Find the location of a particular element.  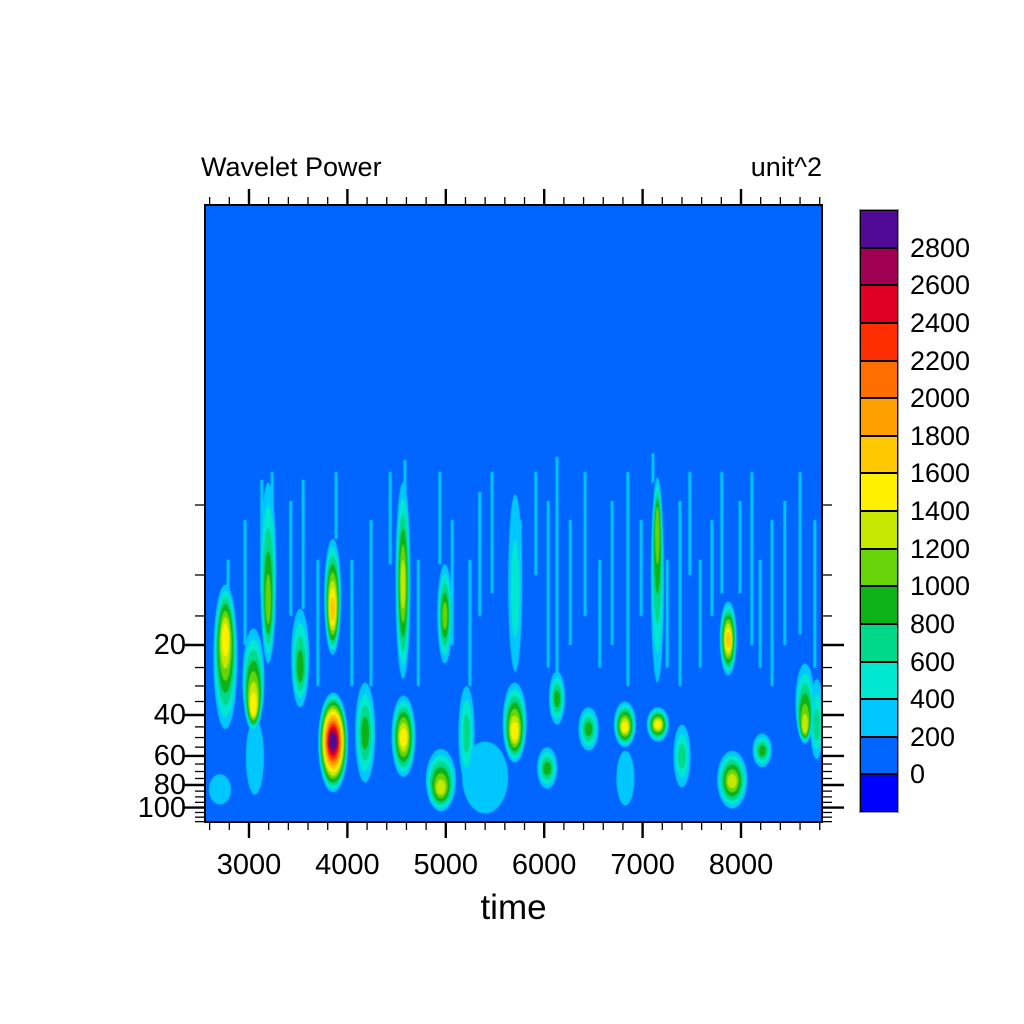

colorbar-tick-label: 1600 is located at coordinates (940, 473).